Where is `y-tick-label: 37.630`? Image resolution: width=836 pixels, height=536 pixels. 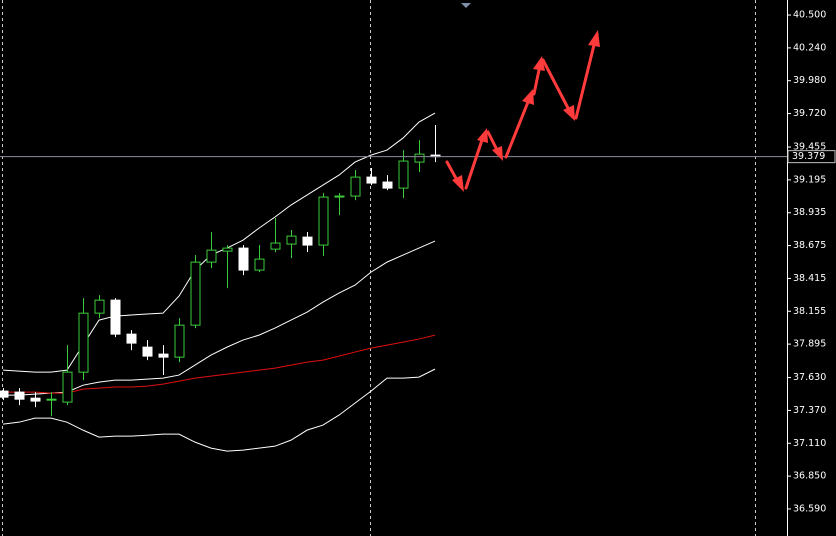 y-tick-label: 37.630 is located at coordinates (809, 377).